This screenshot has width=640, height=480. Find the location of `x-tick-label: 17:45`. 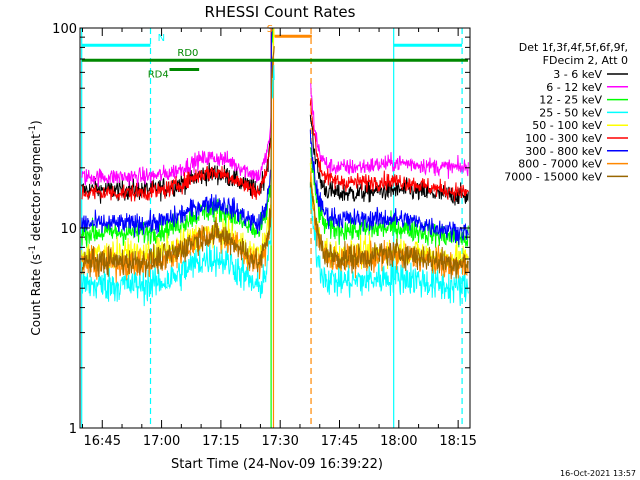

x-tick-label: 17:45 is located at coordinates (339, 441).